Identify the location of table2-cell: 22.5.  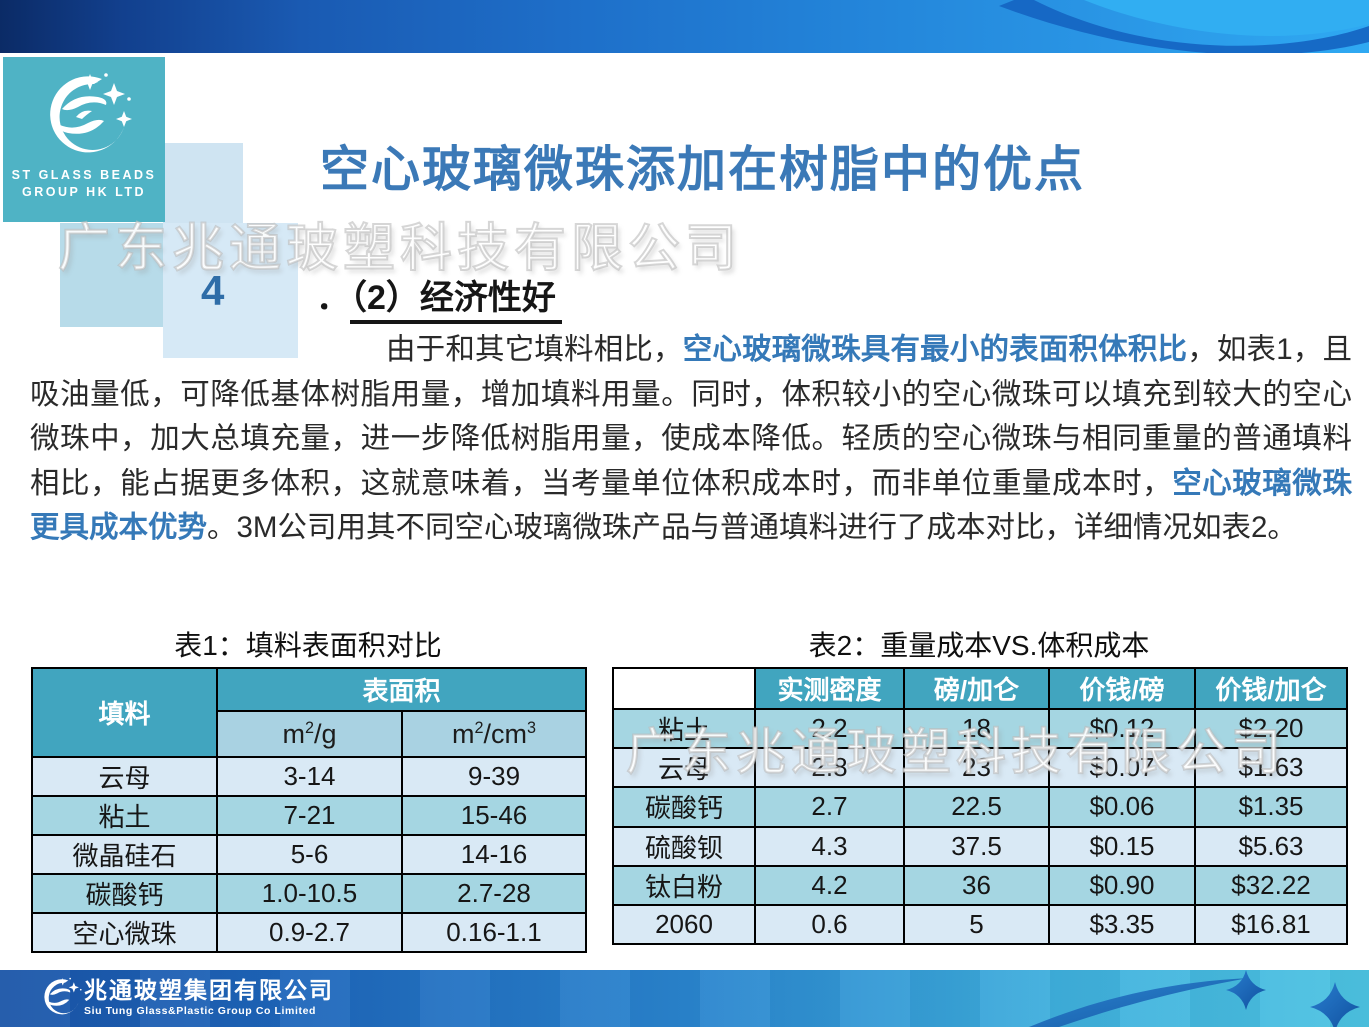
(976, 807).